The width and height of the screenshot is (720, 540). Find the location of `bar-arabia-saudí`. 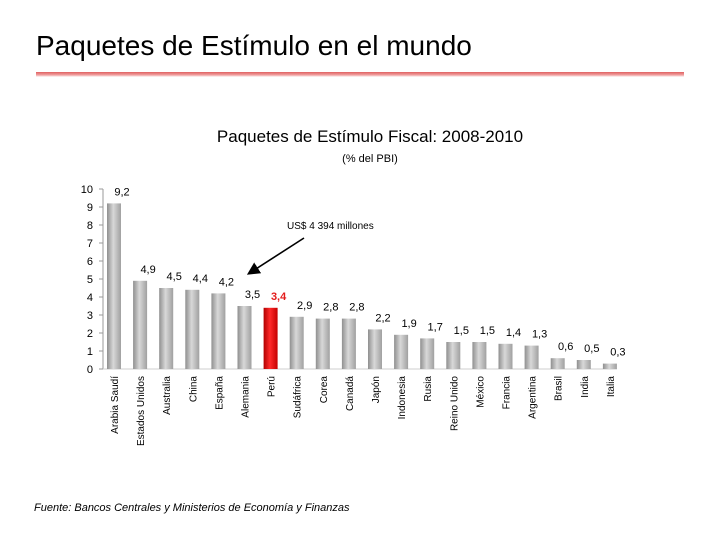

bar-arabia-saudí is located at coordinates (114, 286).